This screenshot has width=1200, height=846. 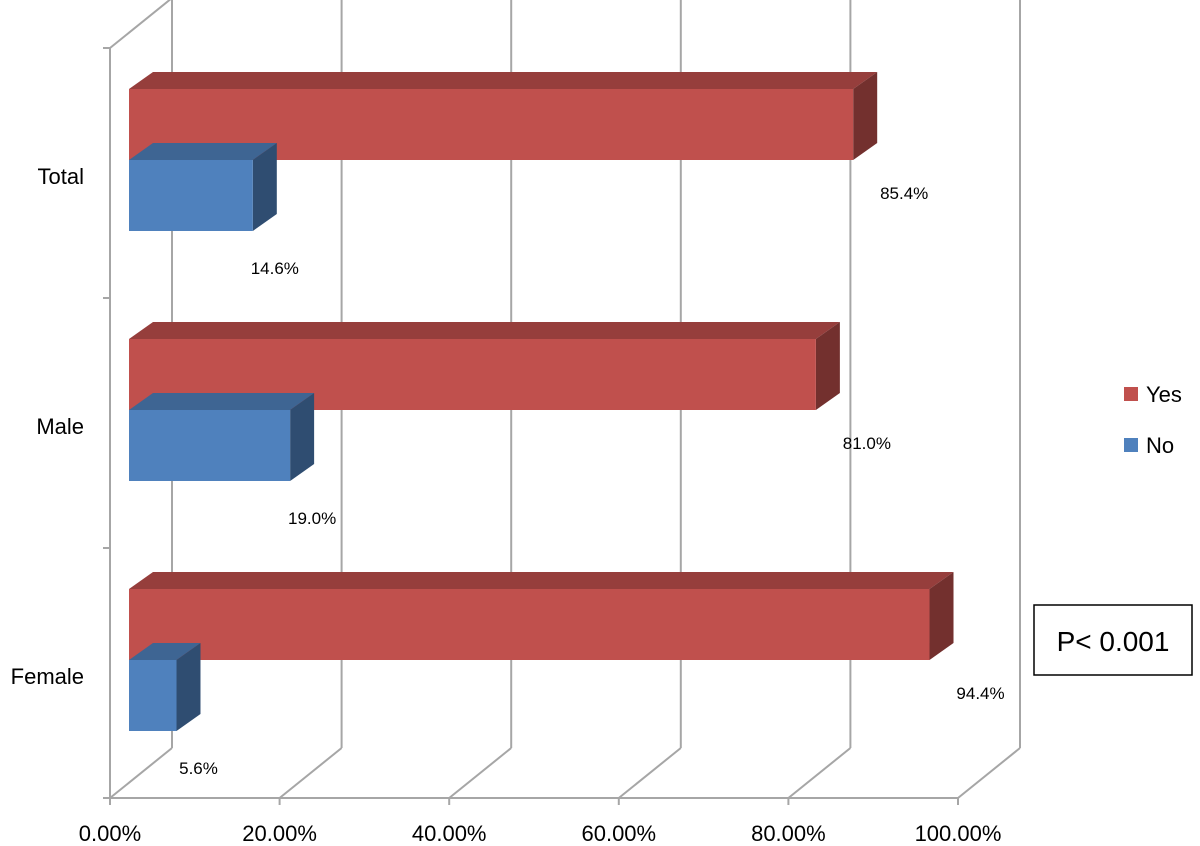 What do you see at coordinates (1131, 394) in the screenshot?
I see `legend-swatch-yes` at bounding box center [1131, 394].